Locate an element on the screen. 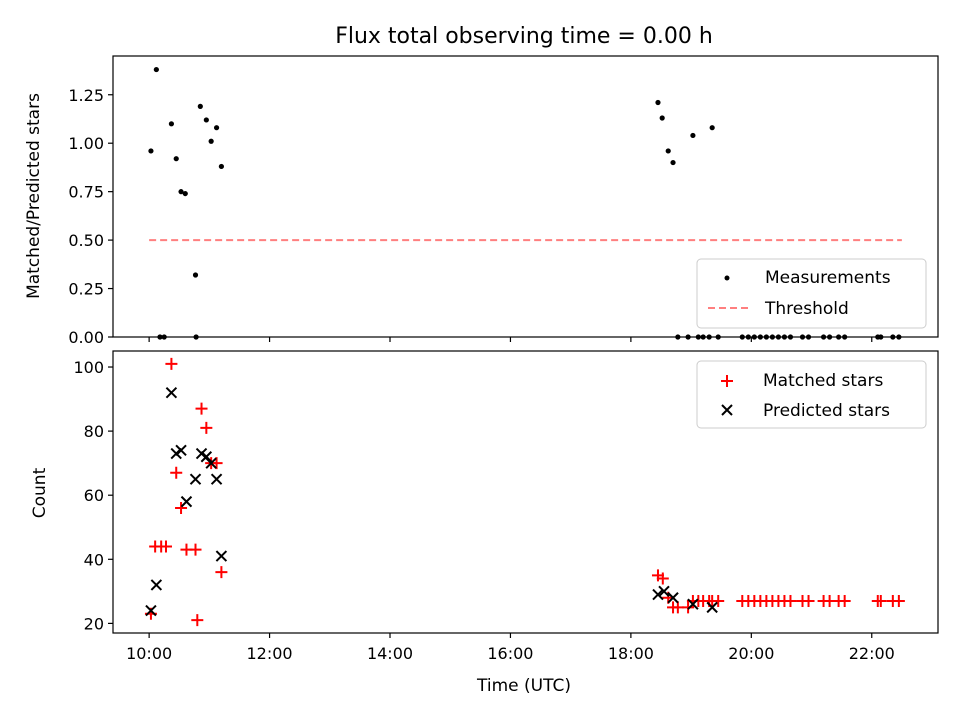 Image resolution: width=960 pixels, height=724 pixels. y-tick-label: 20 is located at coordinates (94, 623).